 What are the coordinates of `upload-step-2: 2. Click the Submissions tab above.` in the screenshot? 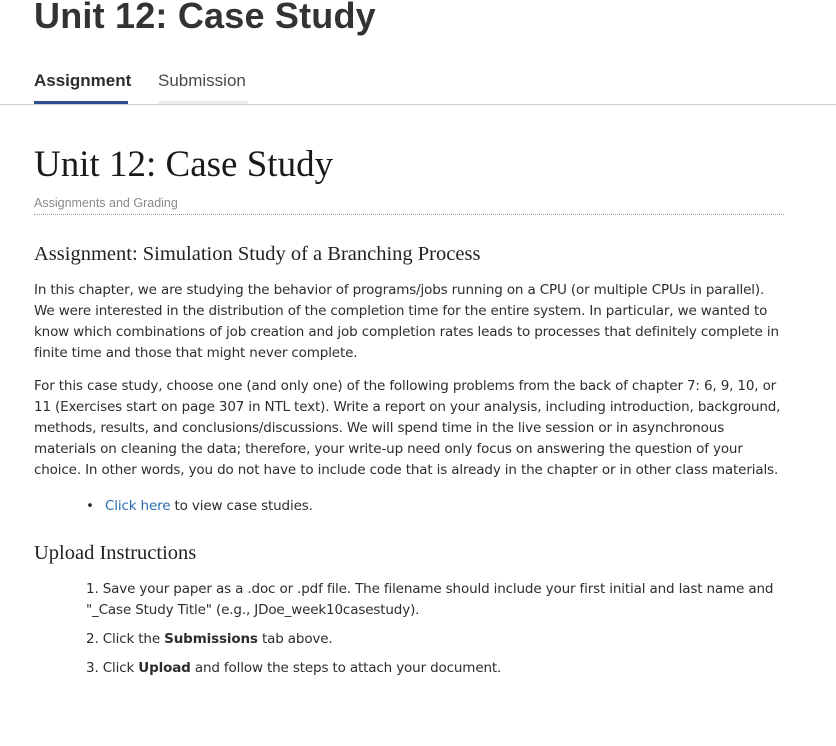 It's located at (435, 639).